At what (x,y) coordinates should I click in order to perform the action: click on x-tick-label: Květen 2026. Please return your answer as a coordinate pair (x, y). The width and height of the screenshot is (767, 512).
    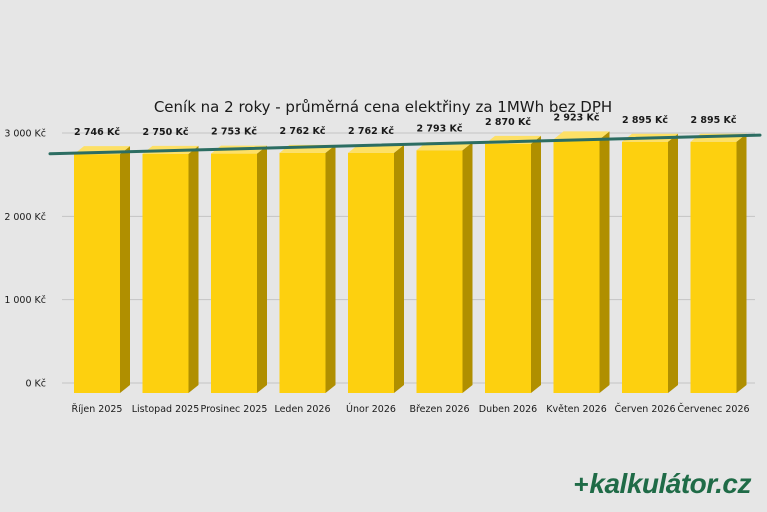
    Looking at the image, I should click on (576, 409).